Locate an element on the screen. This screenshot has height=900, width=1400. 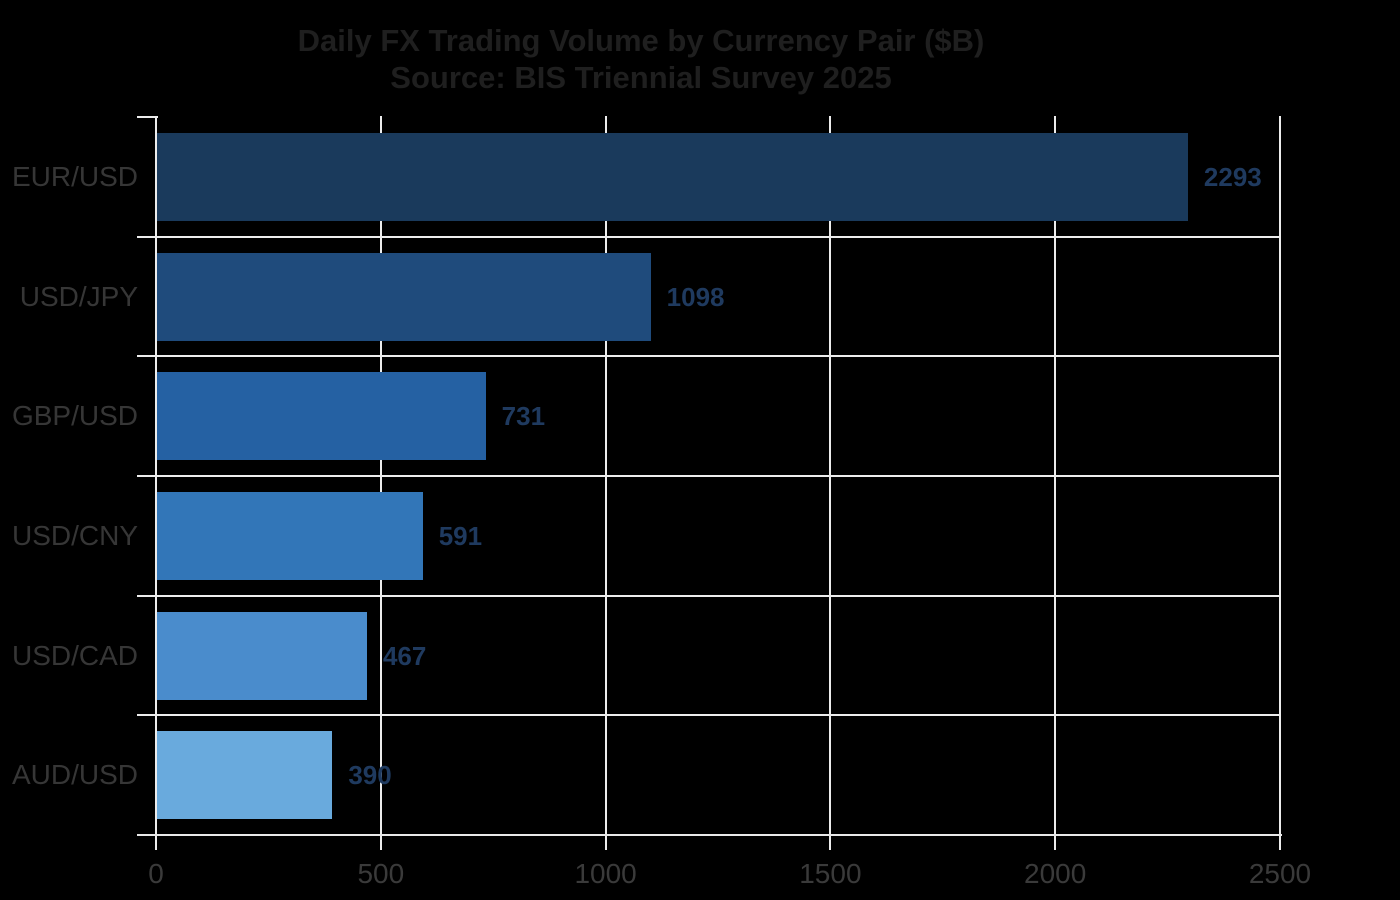
bar-eur-usd is located at coordinates (672, 176).